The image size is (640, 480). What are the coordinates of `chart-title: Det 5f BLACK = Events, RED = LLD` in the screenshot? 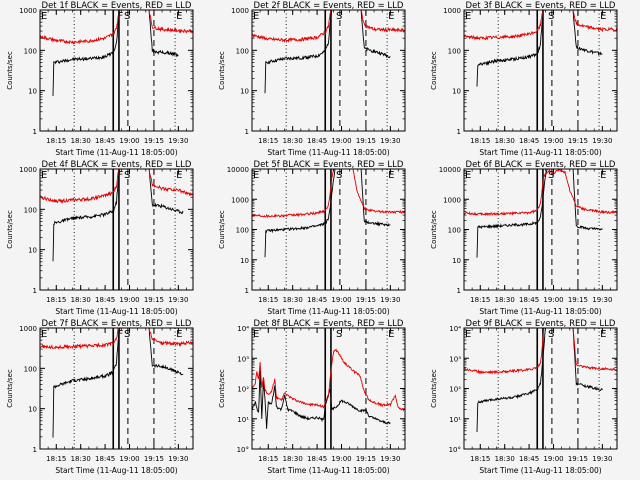 It's located at (329, 165).